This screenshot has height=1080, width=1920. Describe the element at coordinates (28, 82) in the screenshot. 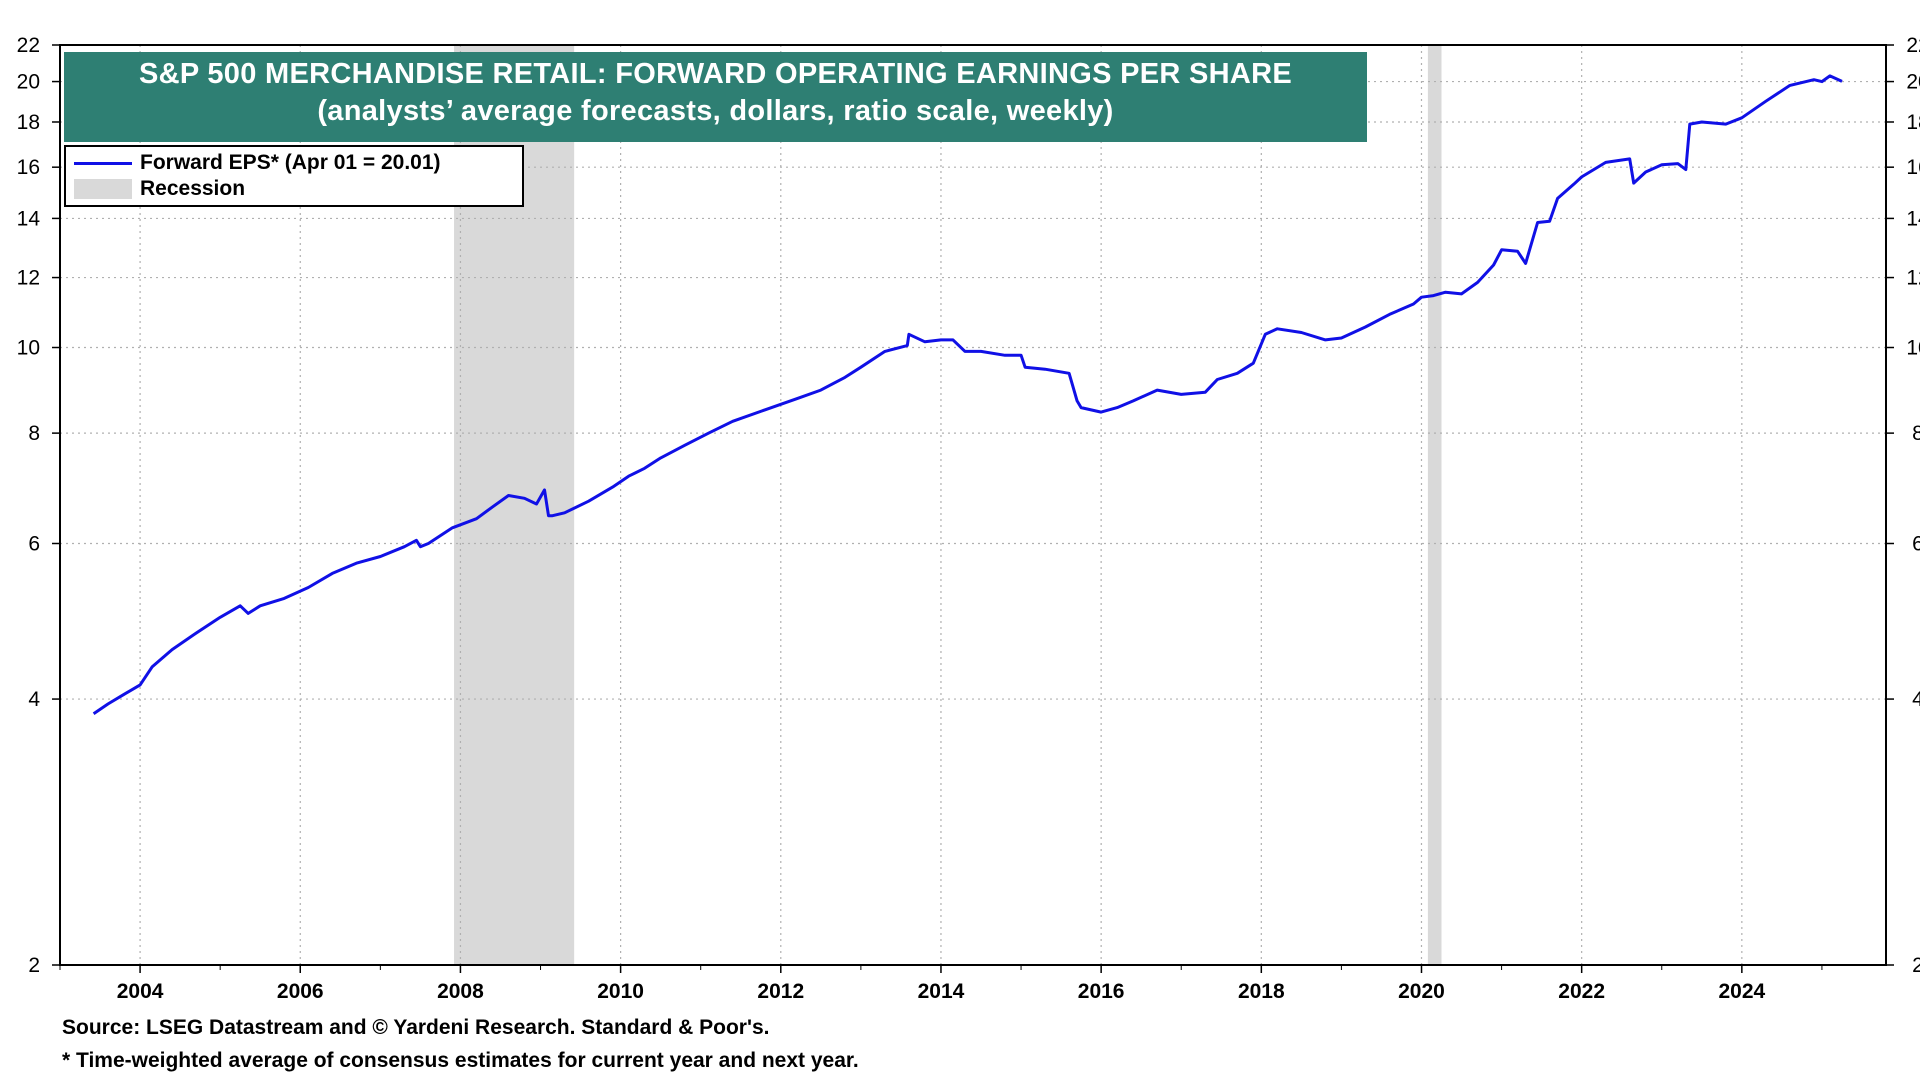

I see `y-tick-label-left: 20` at that location.